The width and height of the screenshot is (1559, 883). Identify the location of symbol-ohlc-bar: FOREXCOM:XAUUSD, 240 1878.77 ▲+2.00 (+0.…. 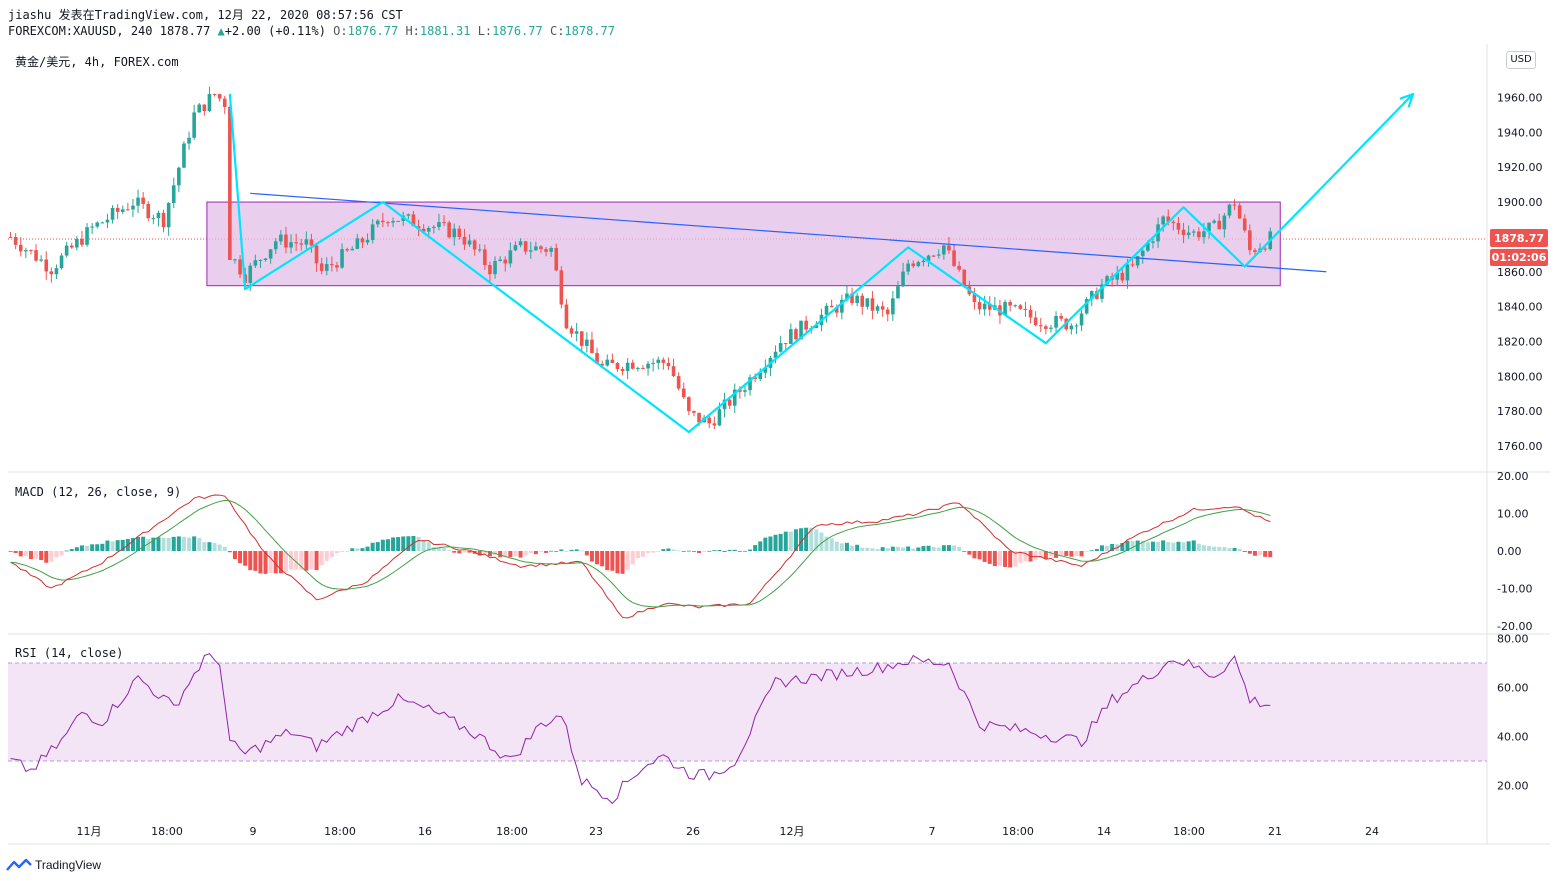
(311, 31).